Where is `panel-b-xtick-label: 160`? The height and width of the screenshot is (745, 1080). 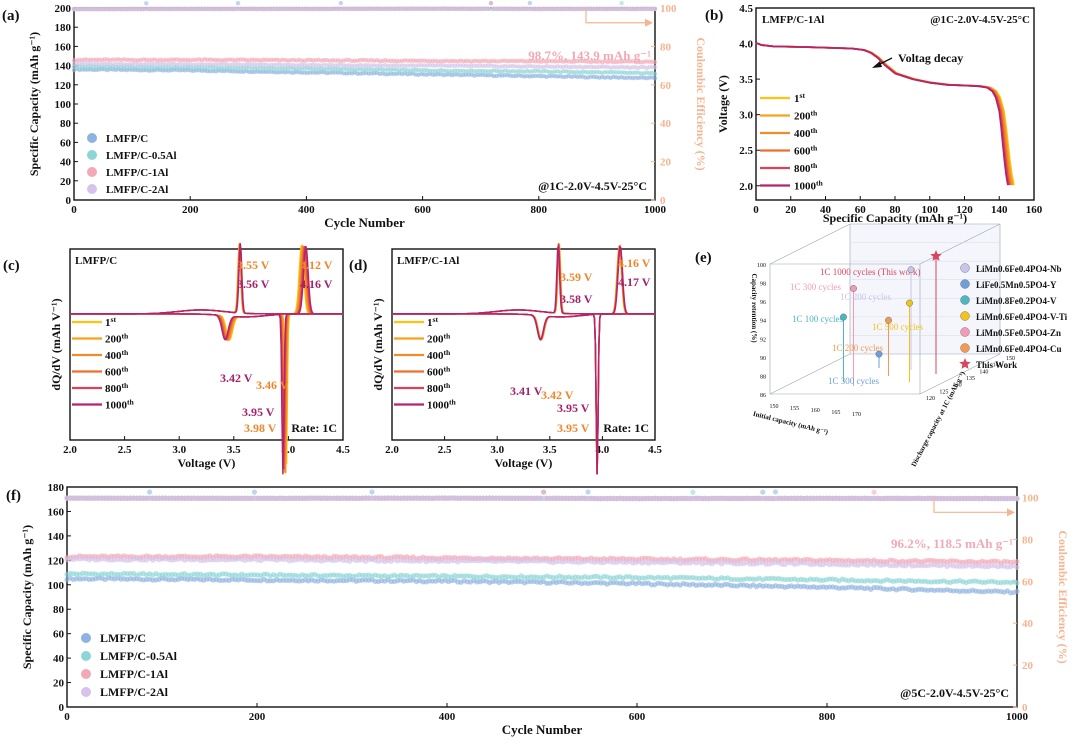 panel-b-xtick-label: 160 is located at coordinates (1034, 210).